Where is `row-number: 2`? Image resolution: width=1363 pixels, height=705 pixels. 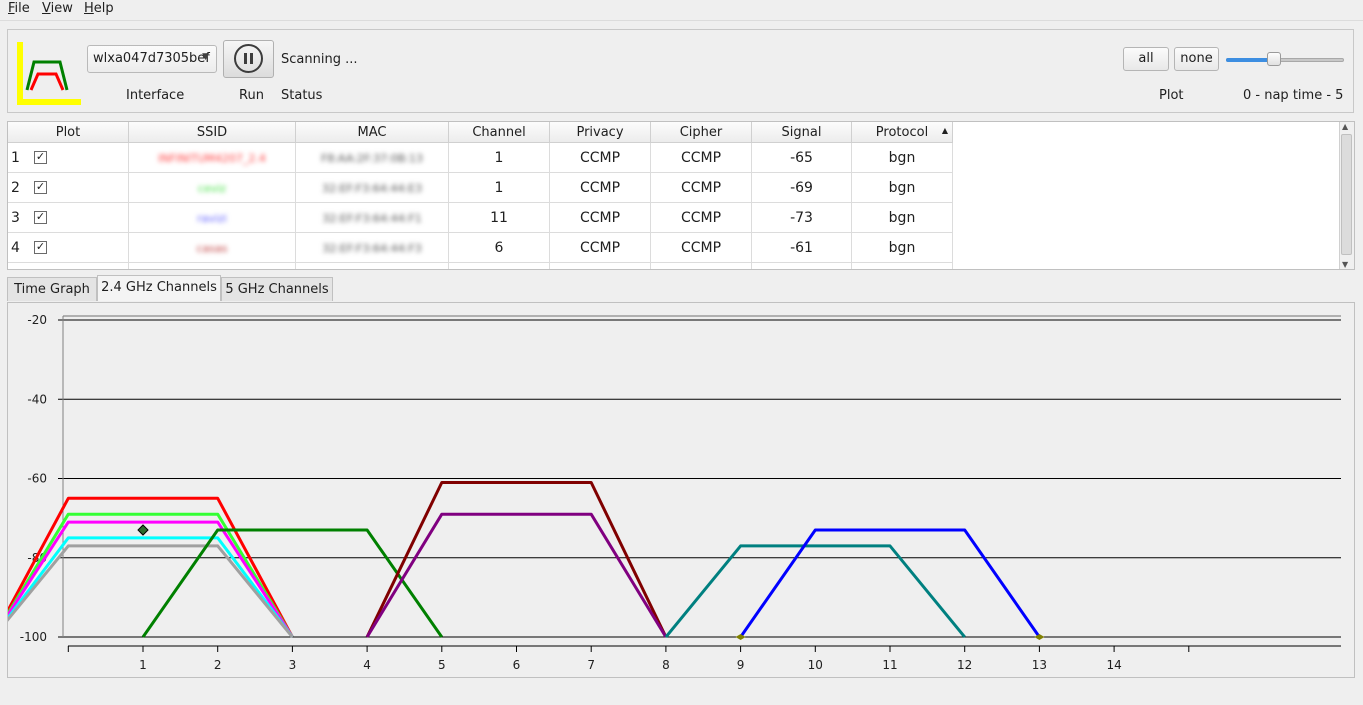
row-number: 2 is located at coordinates (15, 187).